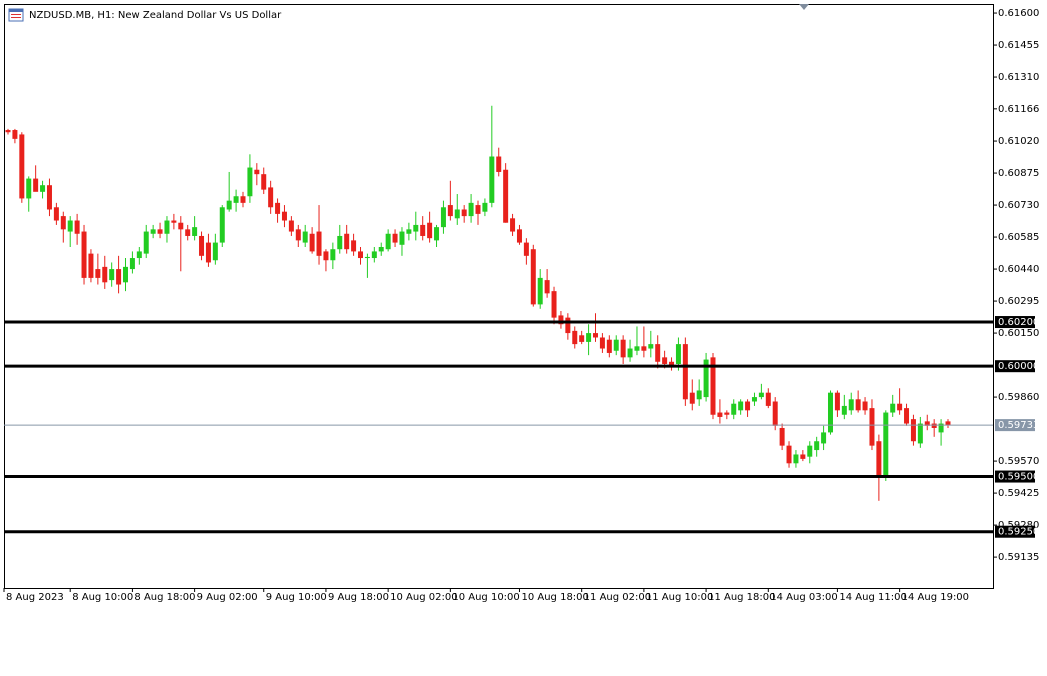  What do you see at coordinates (1018, 477) in the screenshot?
I see `level-label: 0.59500` at bounding box center [1018, 477].